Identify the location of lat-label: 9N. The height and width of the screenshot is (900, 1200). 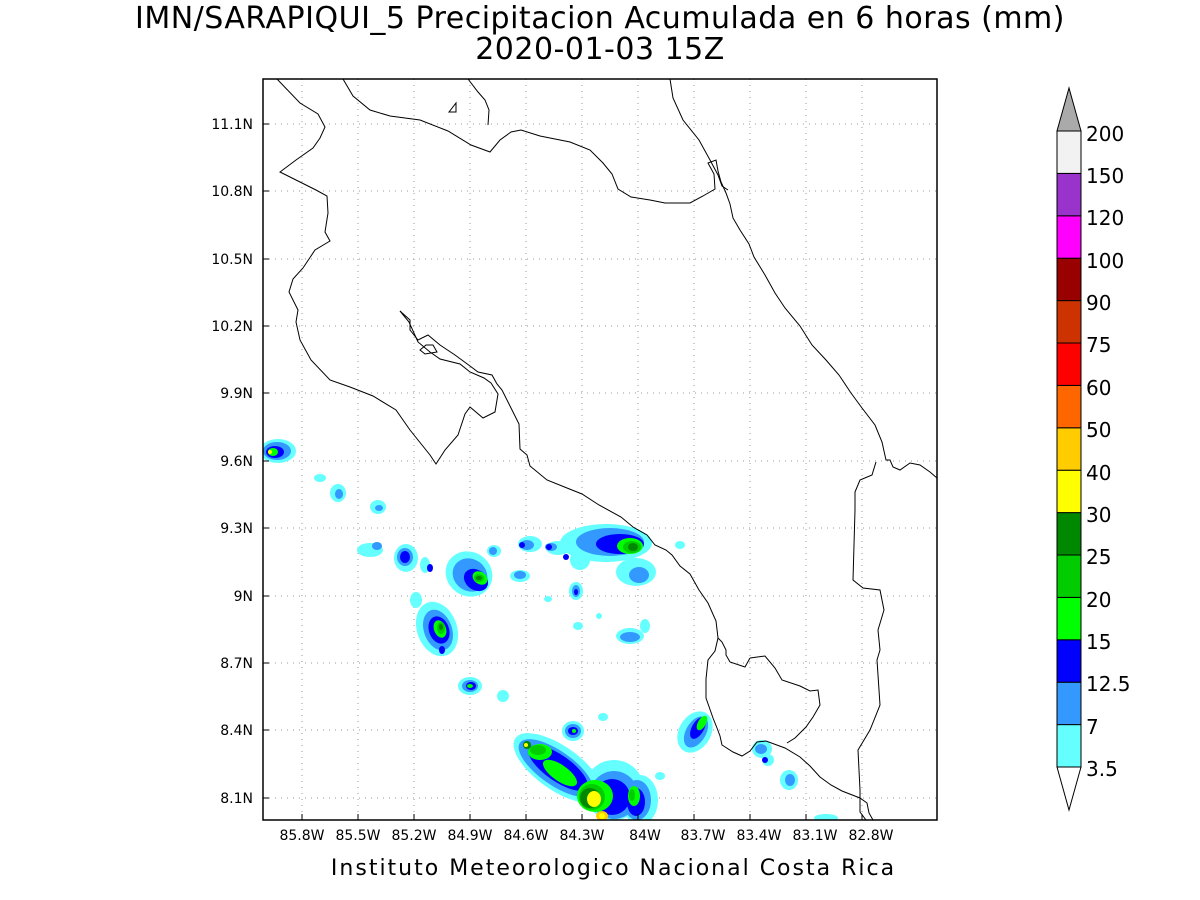
(243, 597).